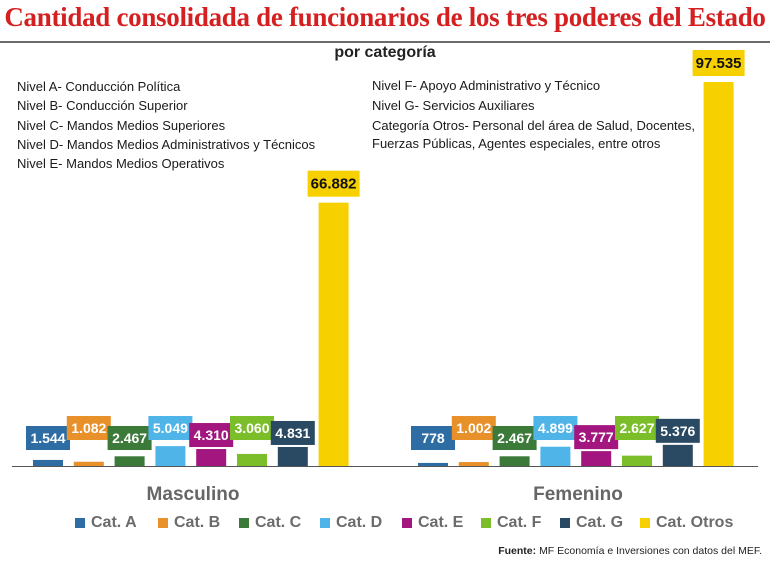 The image size is (770, 563). Describe the element at coordinates (695, 522) in the screenshot. I see `legend-label: Cat. Otros` at that location.